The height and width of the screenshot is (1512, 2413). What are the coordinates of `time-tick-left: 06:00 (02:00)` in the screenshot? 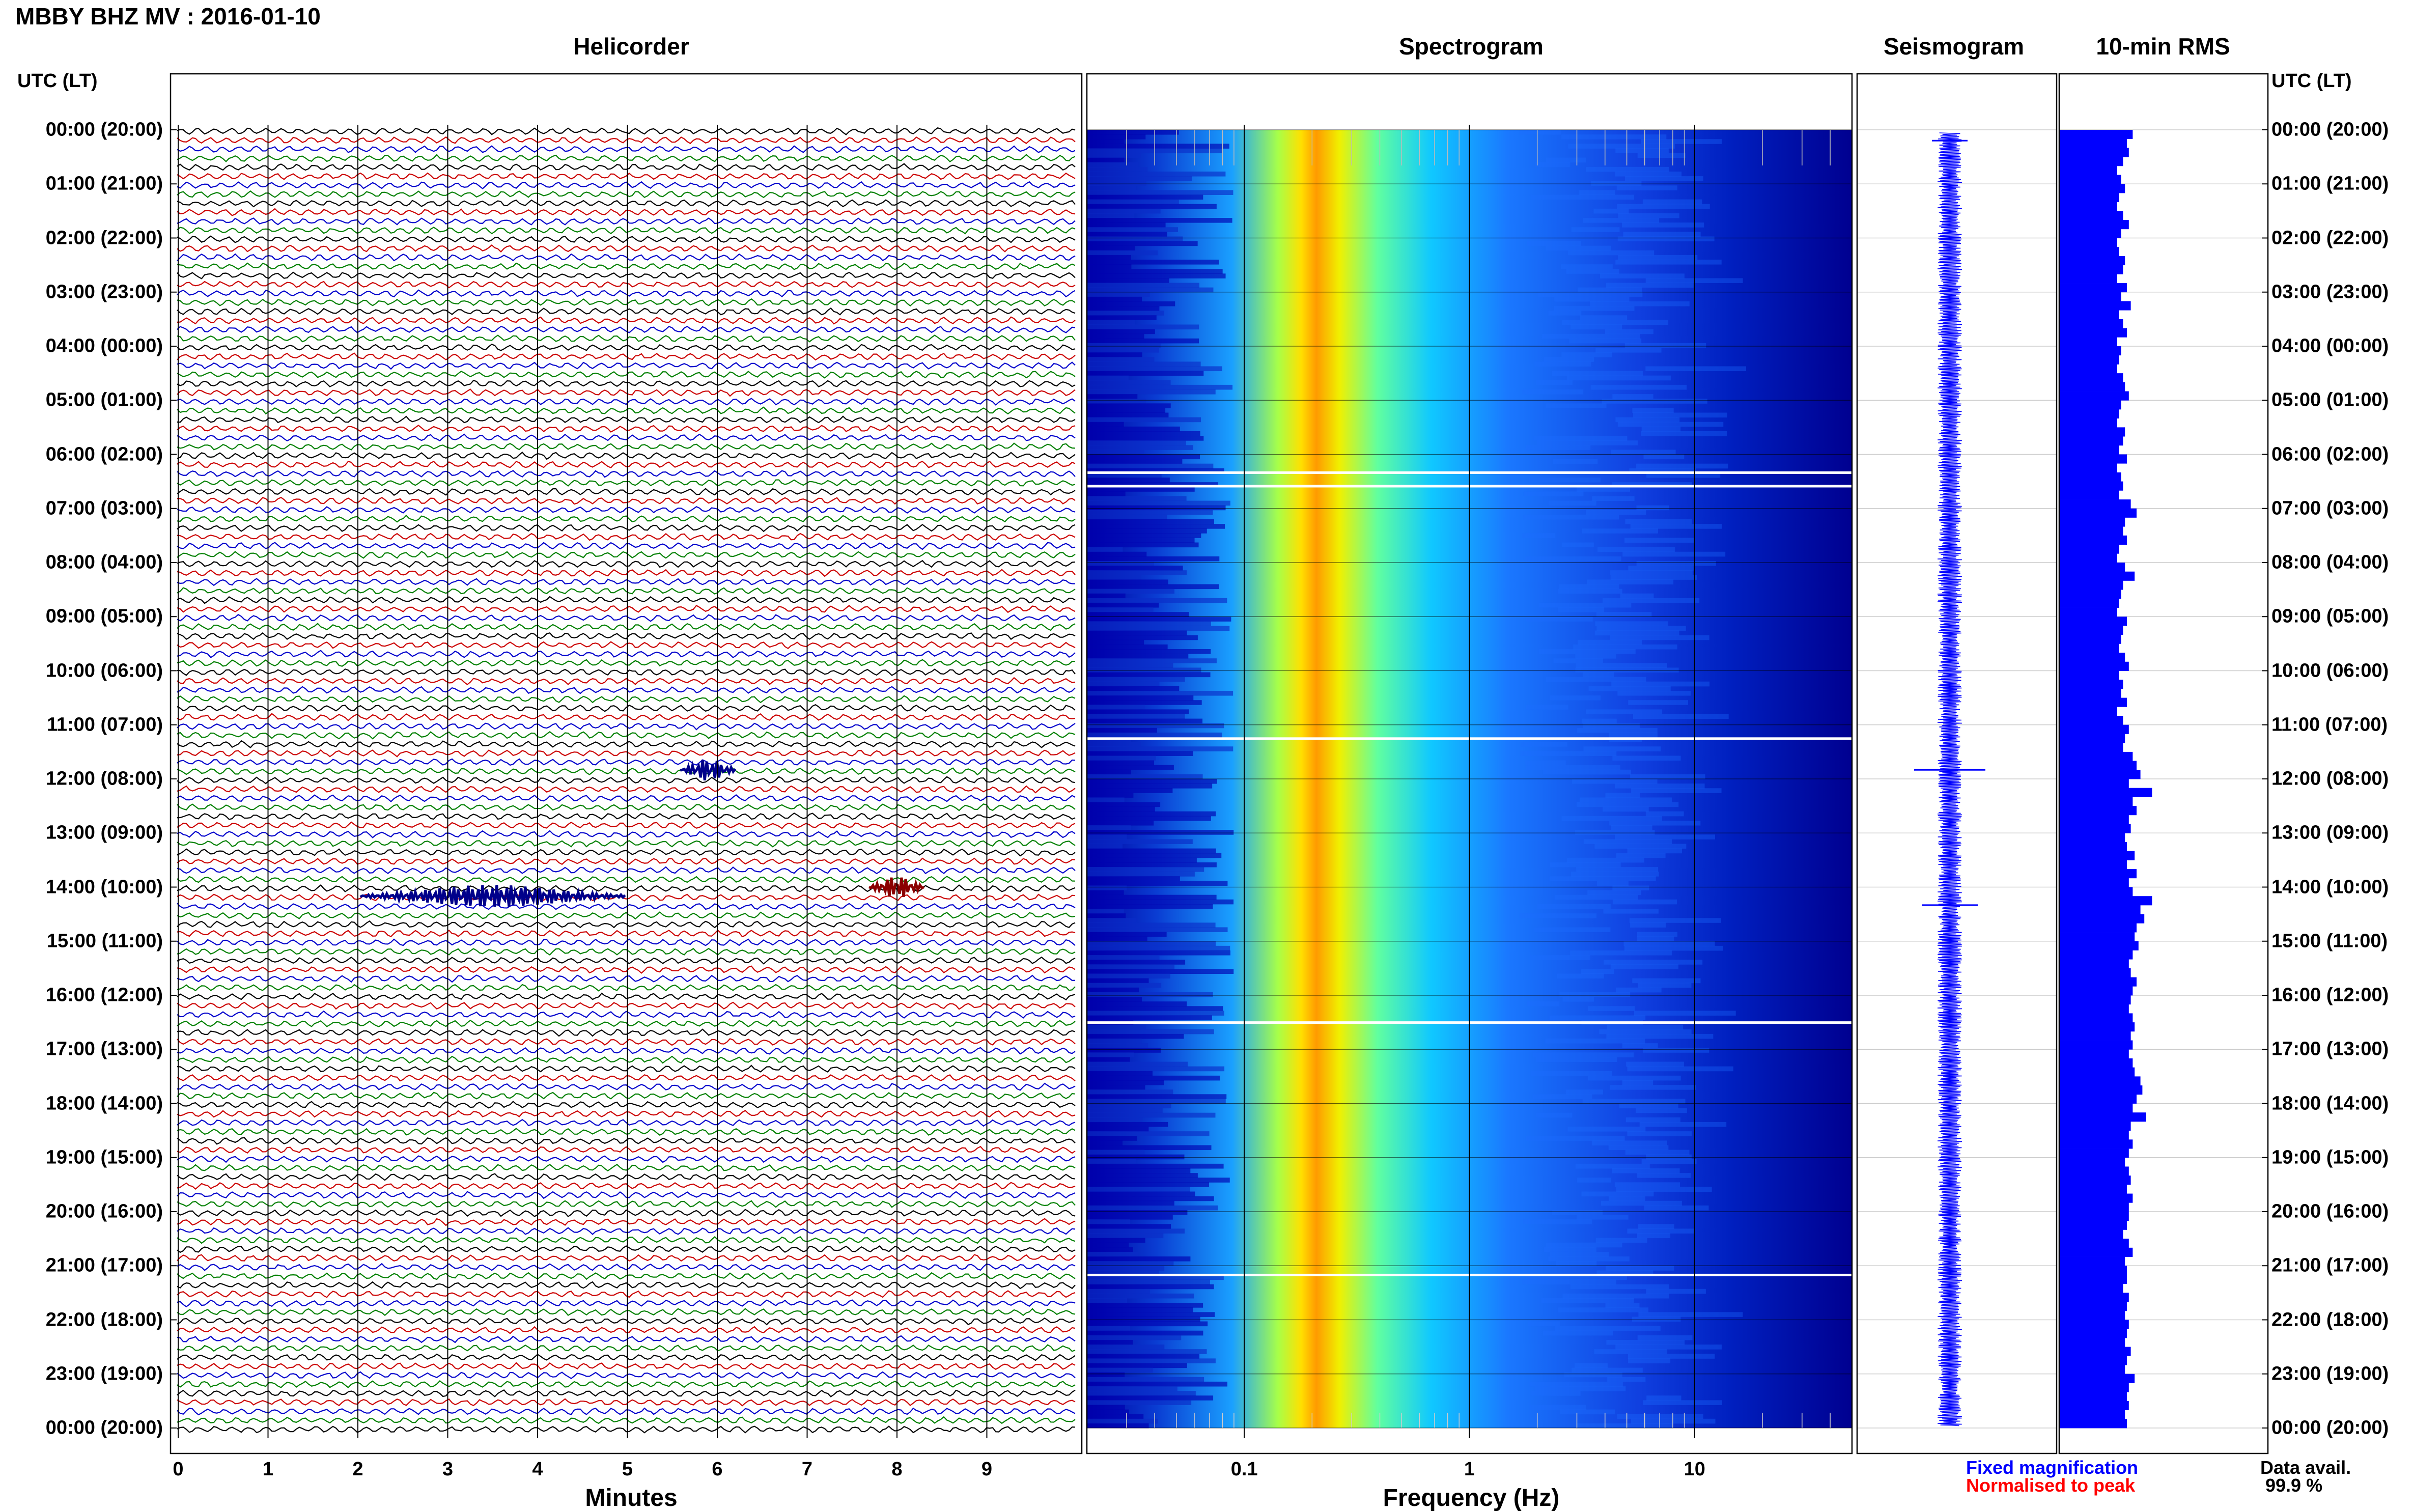 It's located at (104, 454).